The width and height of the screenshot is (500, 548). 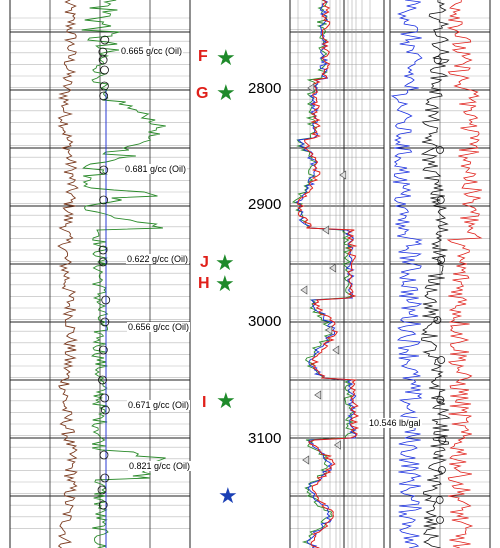 I want to click on track2-blue-curve, so click(x=326, y=274).